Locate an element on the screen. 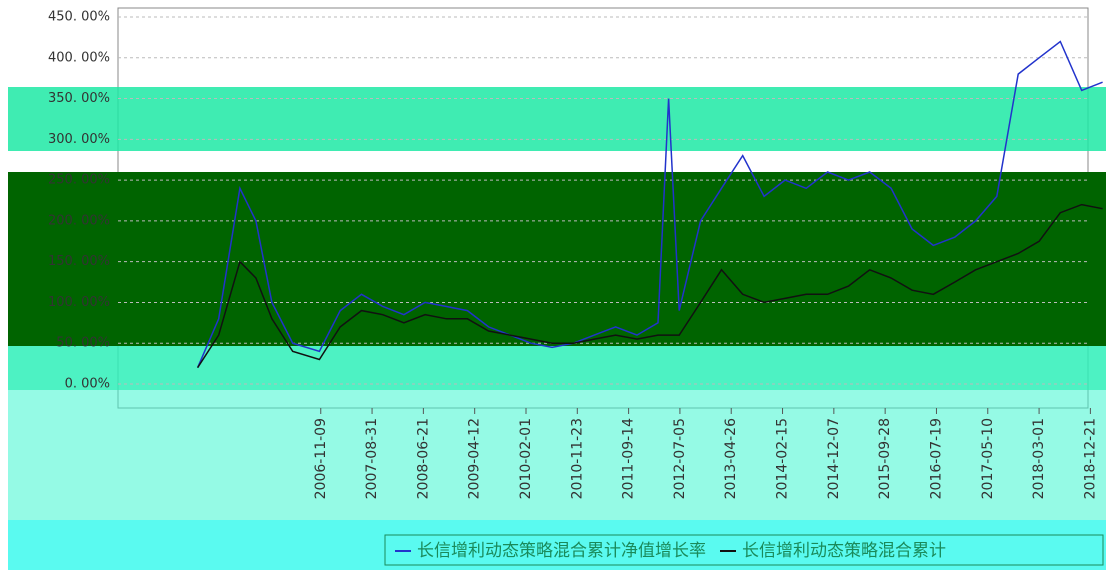  y-tick-label: 150. 00% is located at coordinates (79, 261).